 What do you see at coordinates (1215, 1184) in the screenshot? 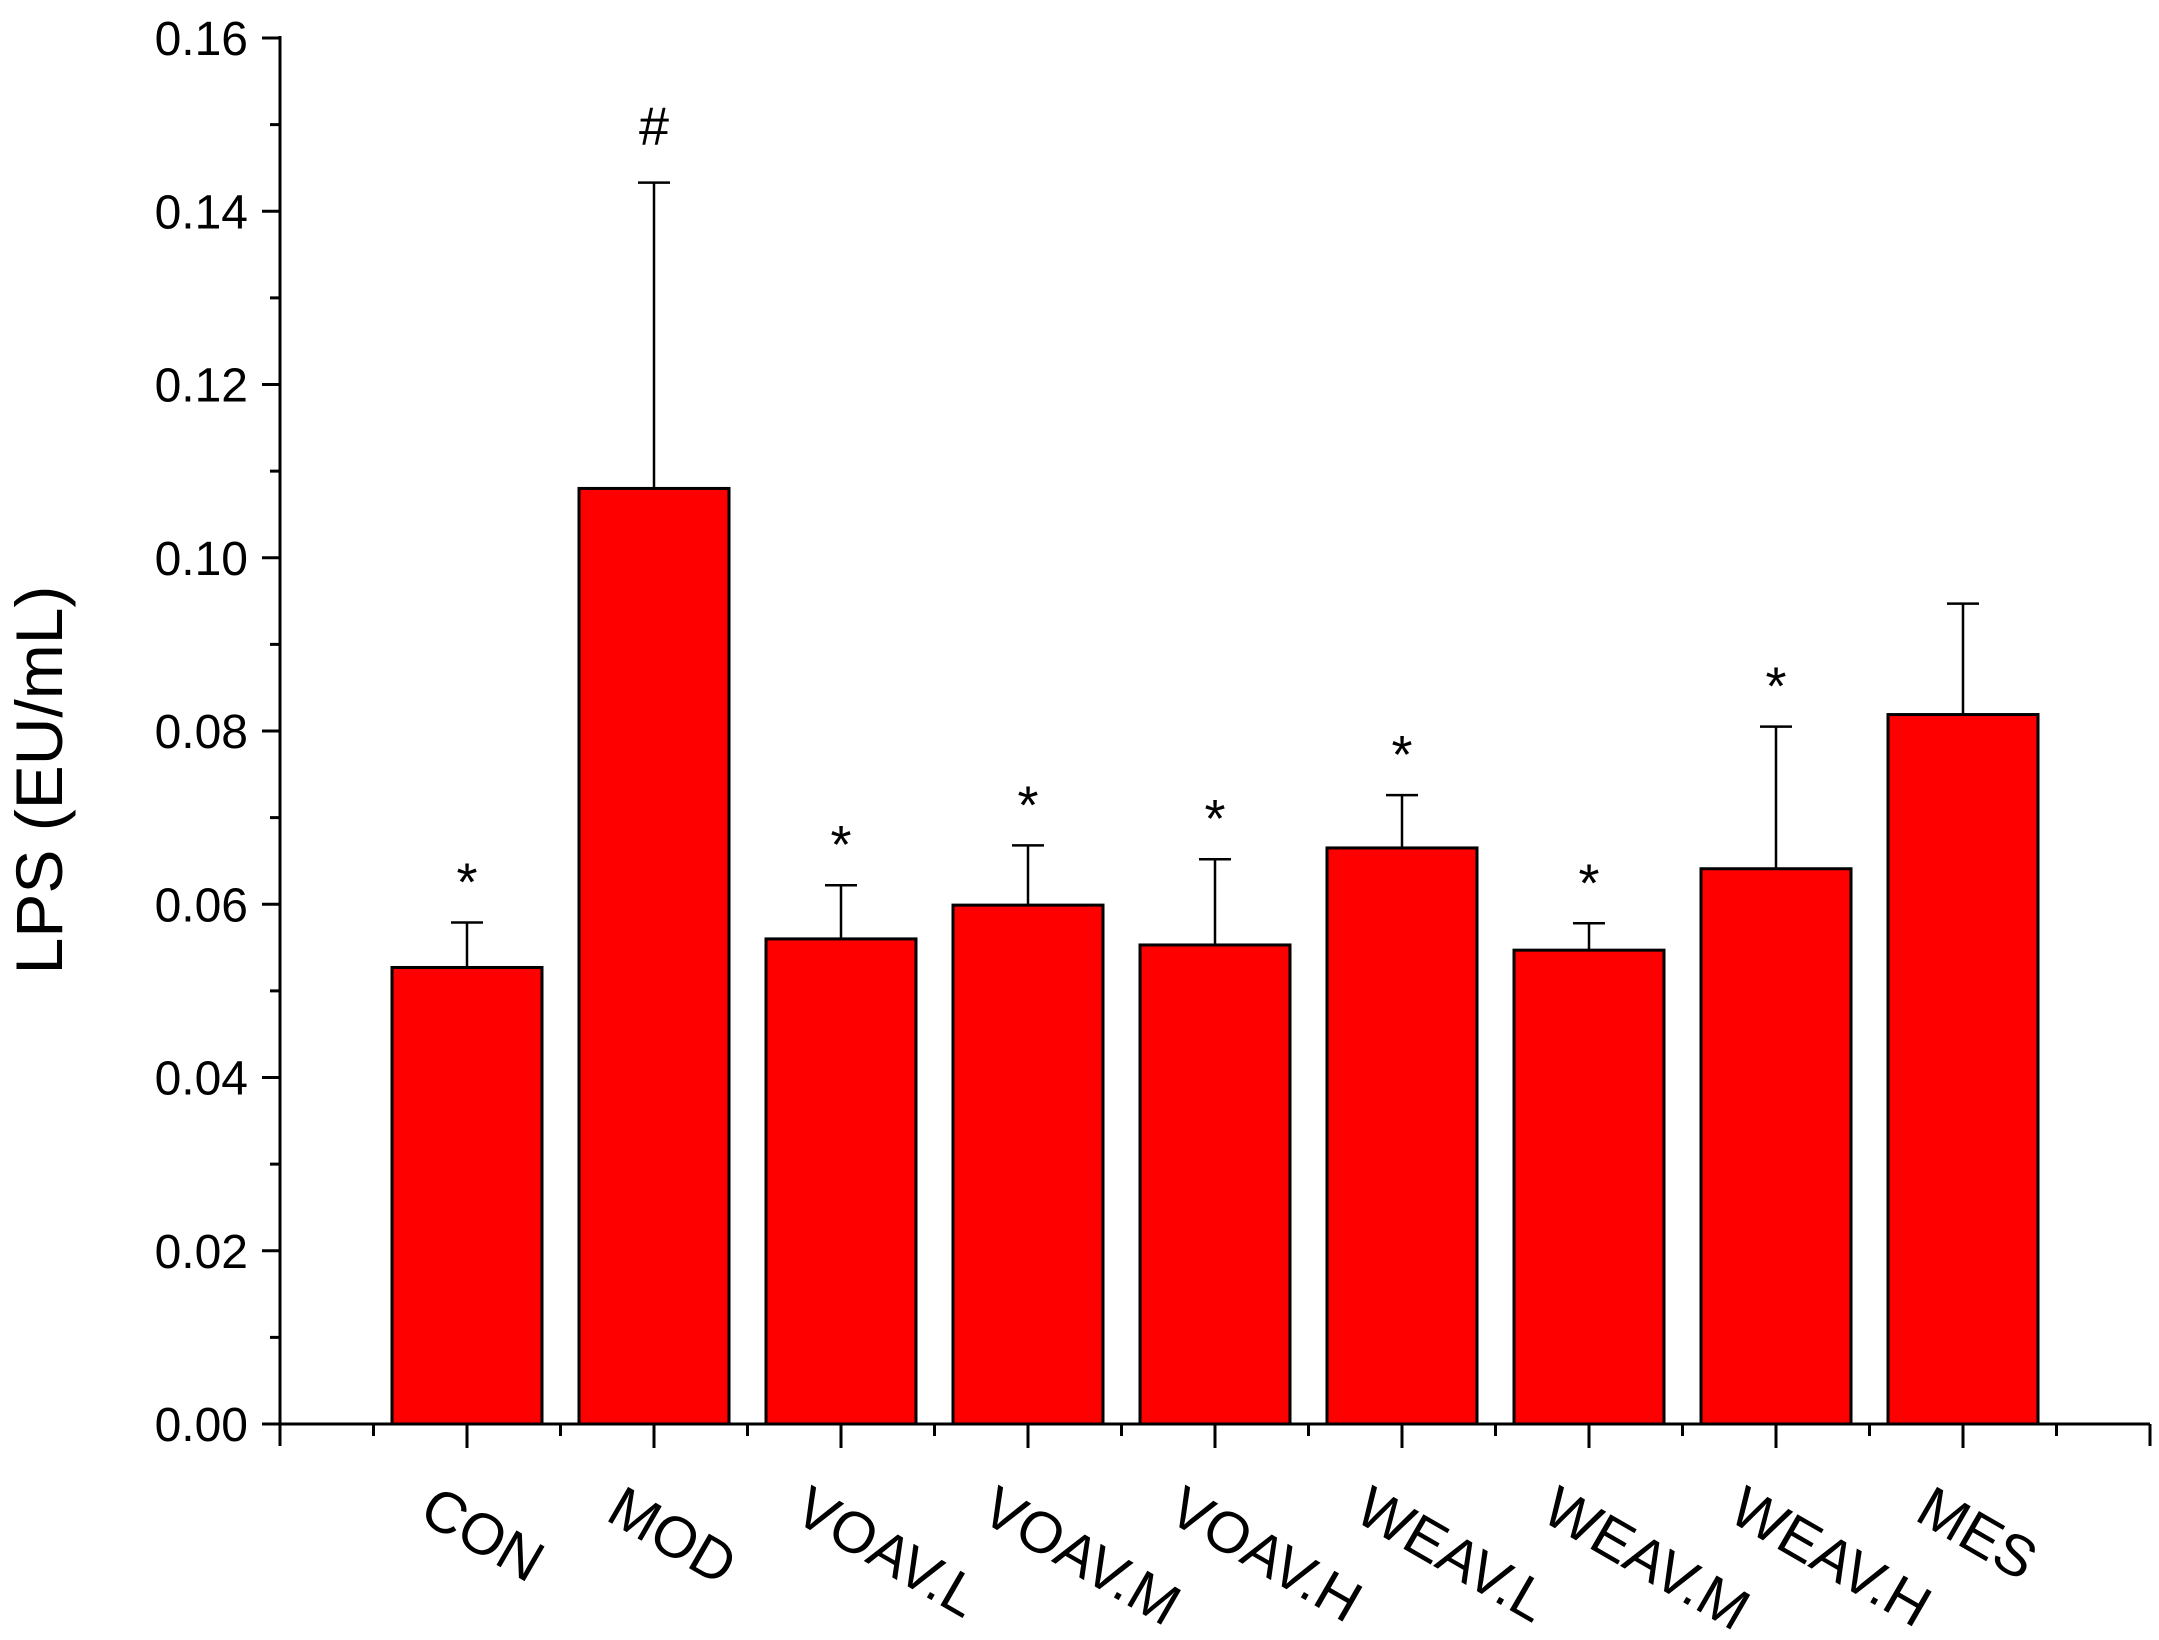
I see `bar-voav-h` at bounding box center [1215, 1184].